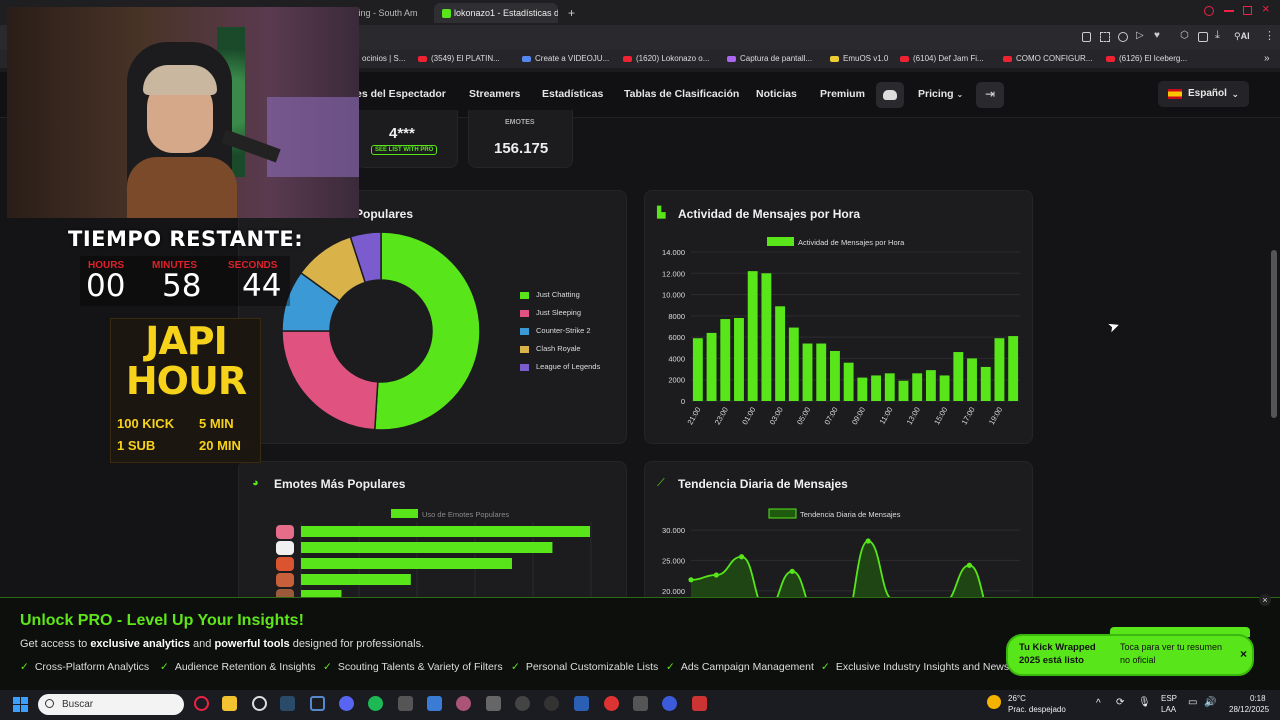  Describe the element at coordinates (404, 150) in the screenshot. I see `see-list-pro-badge: SEE LIST WITH PRO` at that location.